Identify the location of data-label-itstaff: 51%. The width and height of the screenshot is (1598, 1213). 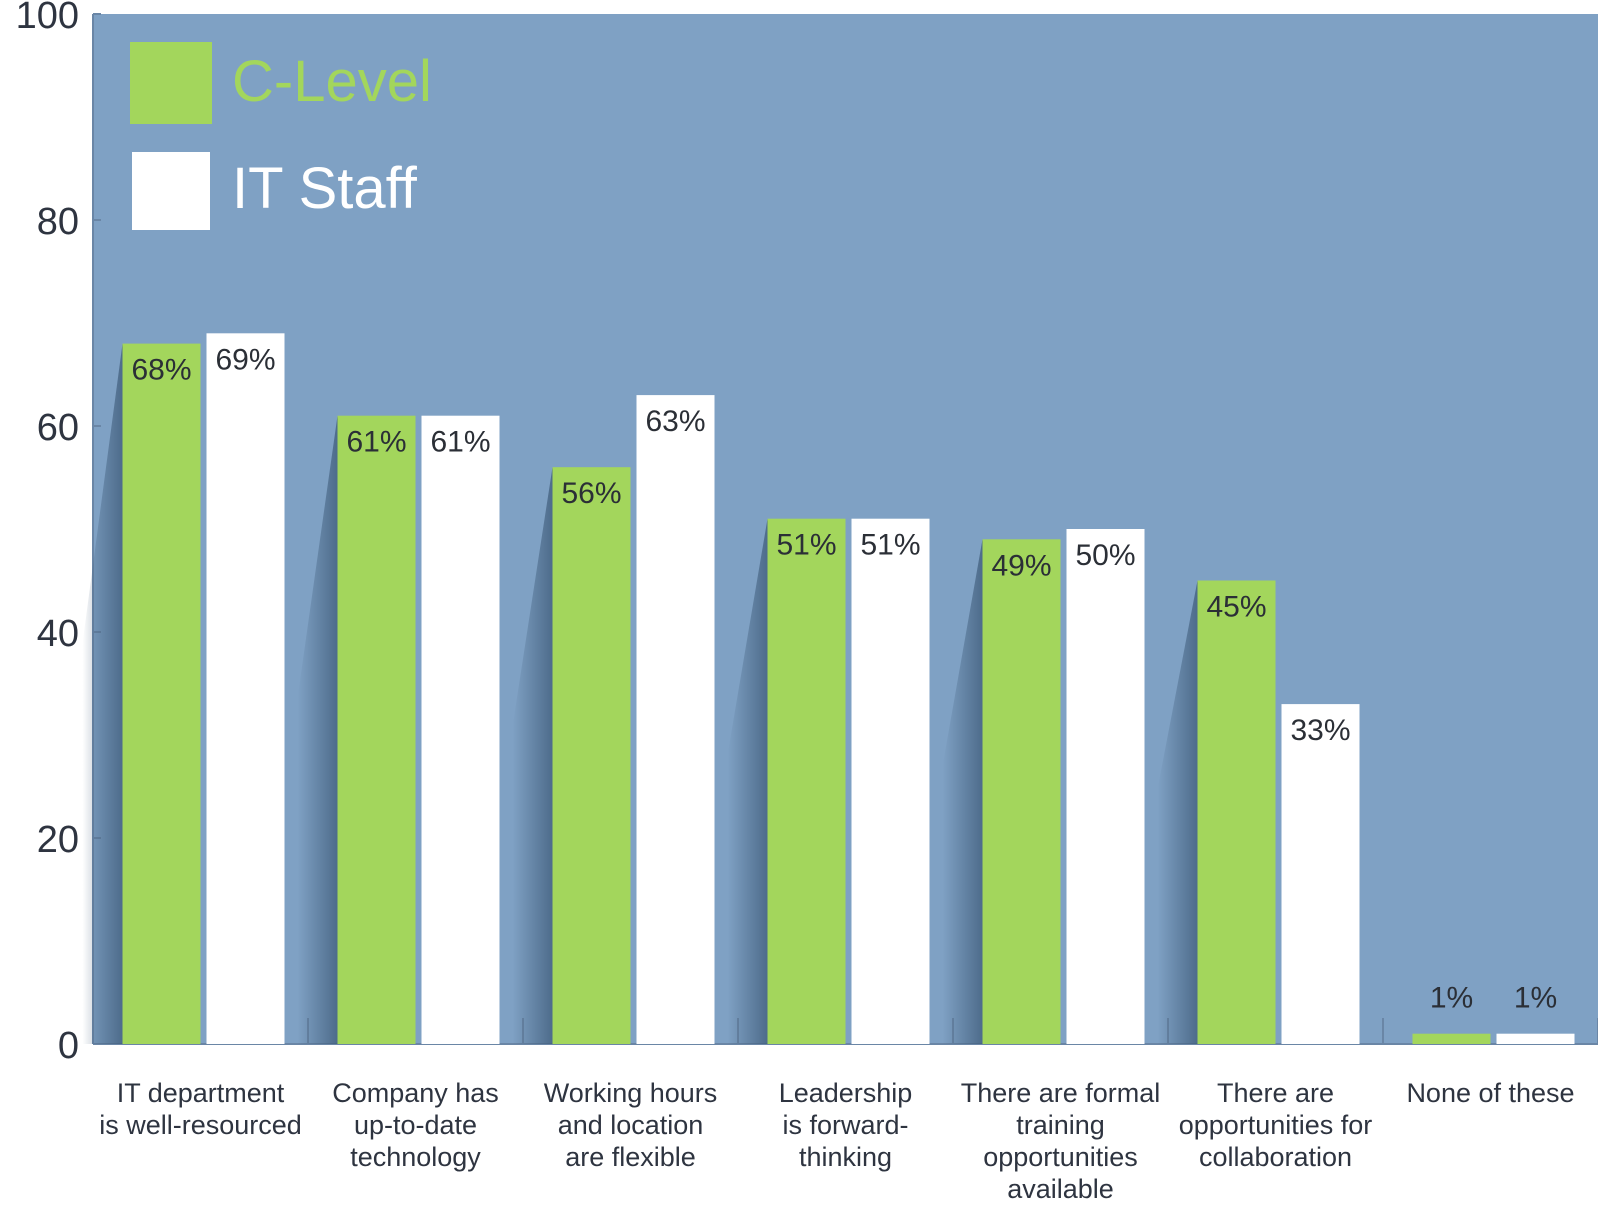
(890, 545).